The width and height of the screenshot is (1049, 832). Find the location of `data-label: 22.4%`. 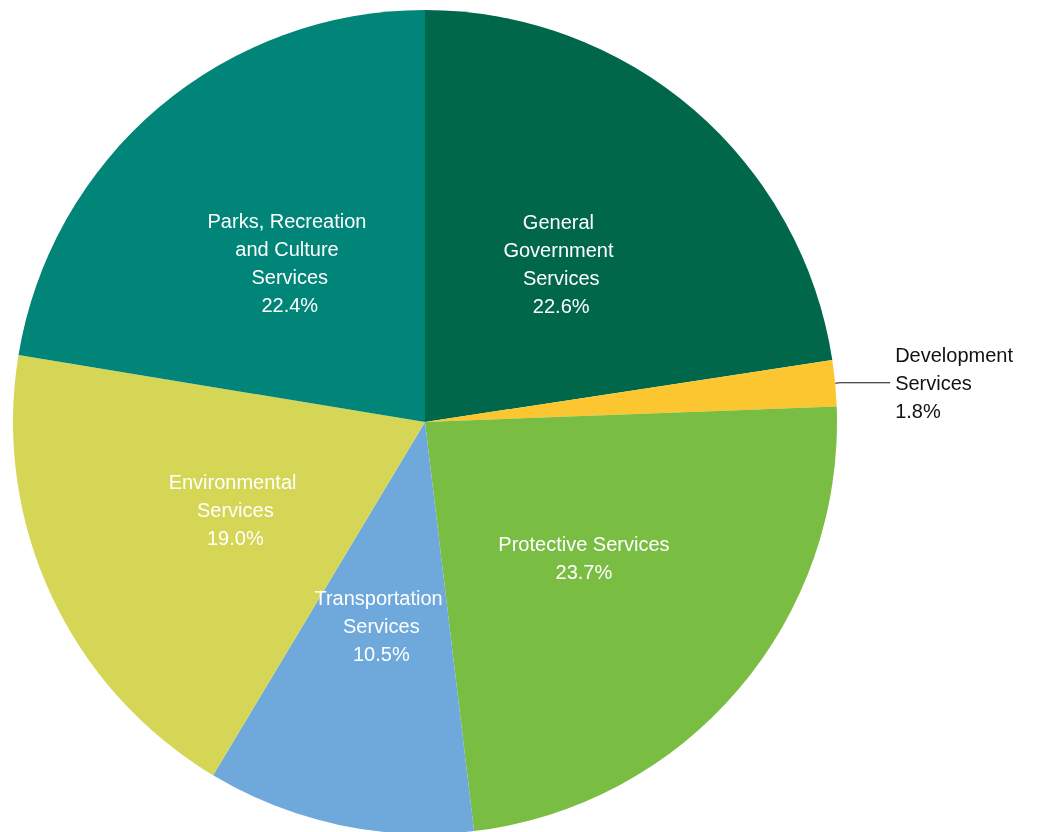

data-label: 22.4% is located at coordinates (290, 304).